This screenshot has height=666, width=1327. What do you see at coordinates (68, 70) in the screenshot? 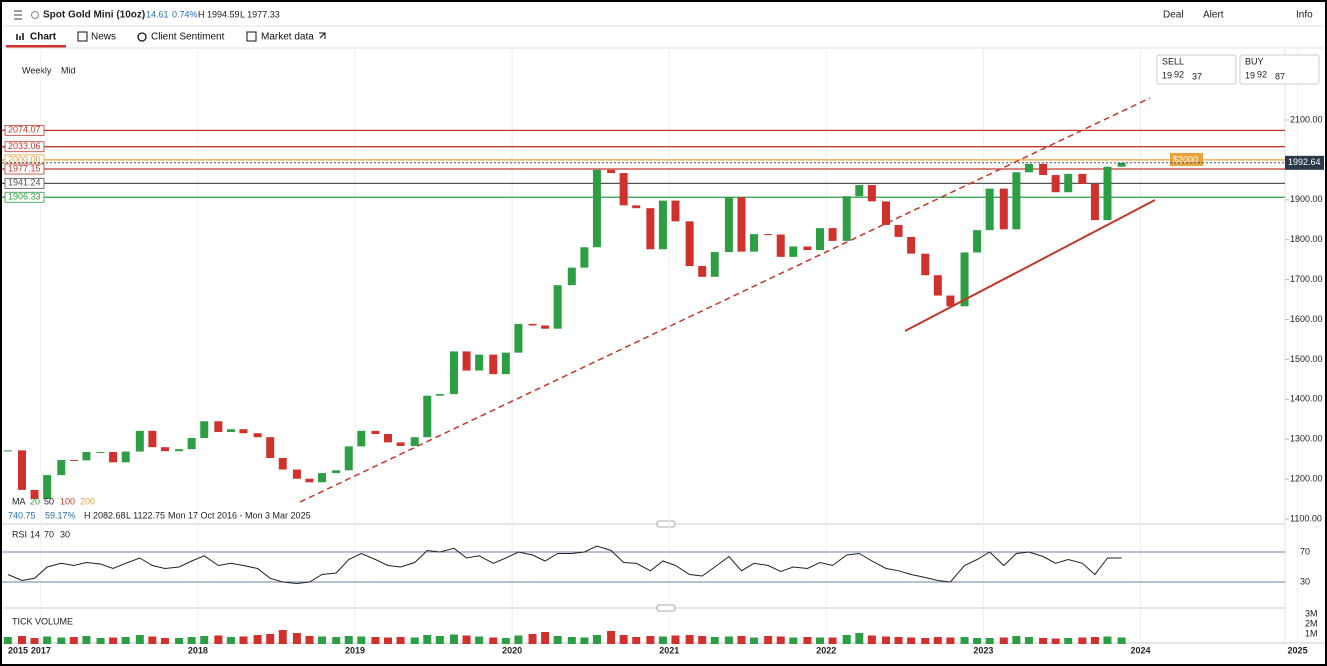
I see `price-type: Mid` at bounding box center [68, 70].